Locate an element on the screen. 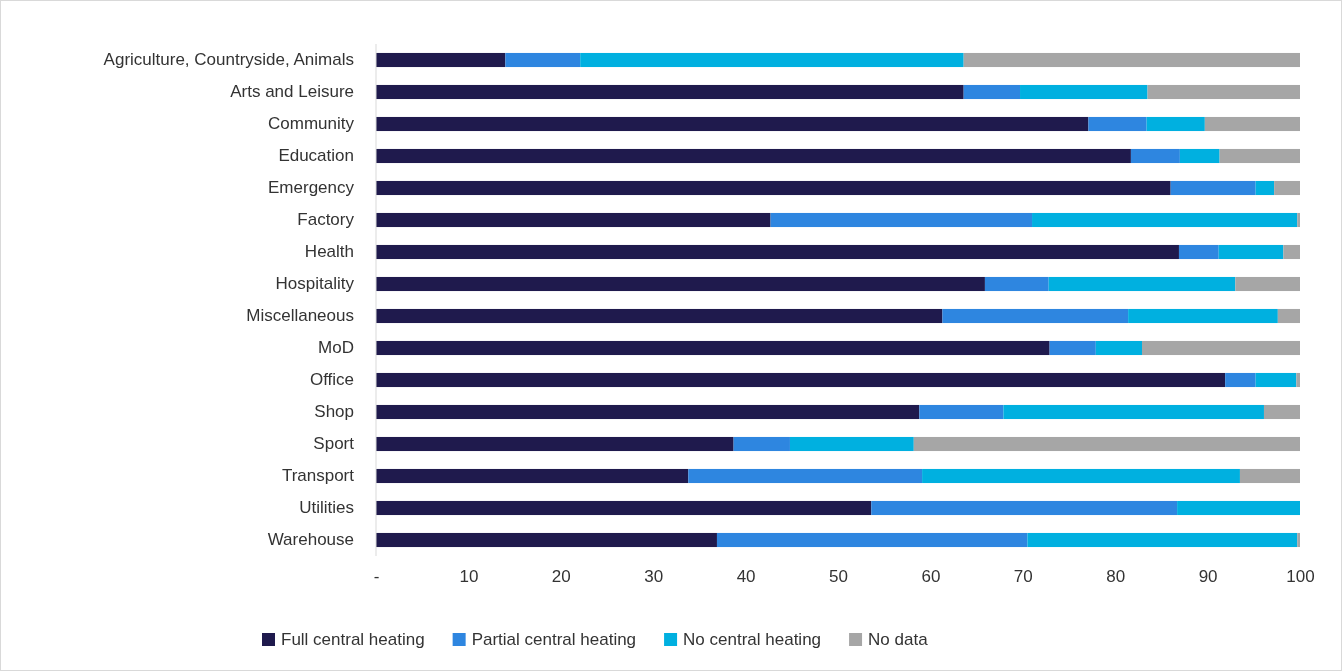 This screenshot has width=1342, height=671. x-tick-label: - is located at coordinates (376, 577).